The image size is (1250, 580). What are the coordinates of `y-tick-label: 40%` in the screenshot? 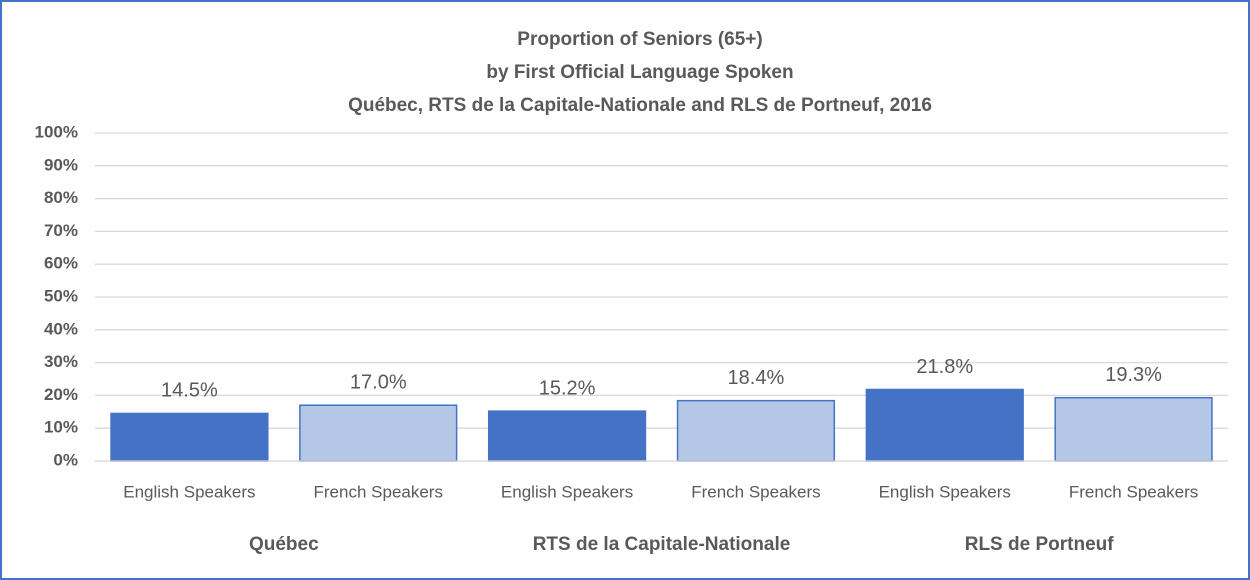 It's located at (61, 328).